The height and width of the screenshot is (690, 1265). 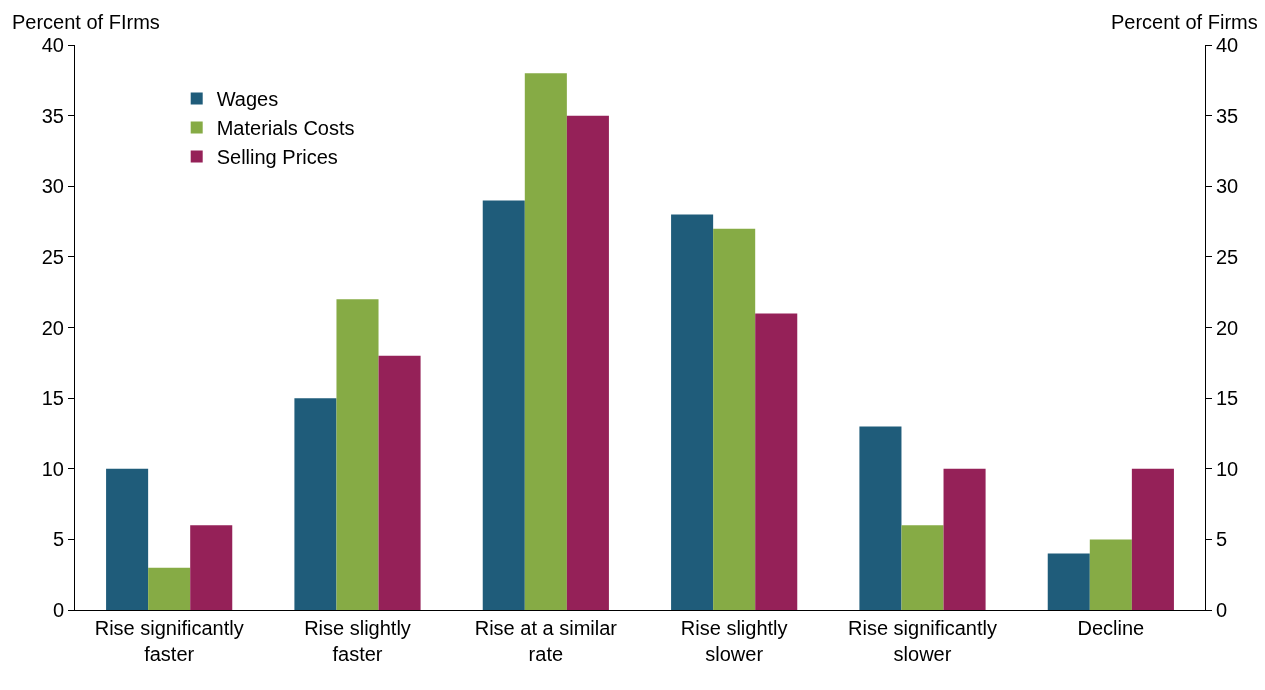 What do you see at coordinates (922, 641) in the screenshot?
I see `x-tick-label: Rise significantly slower` at bounding box center [922, 641].